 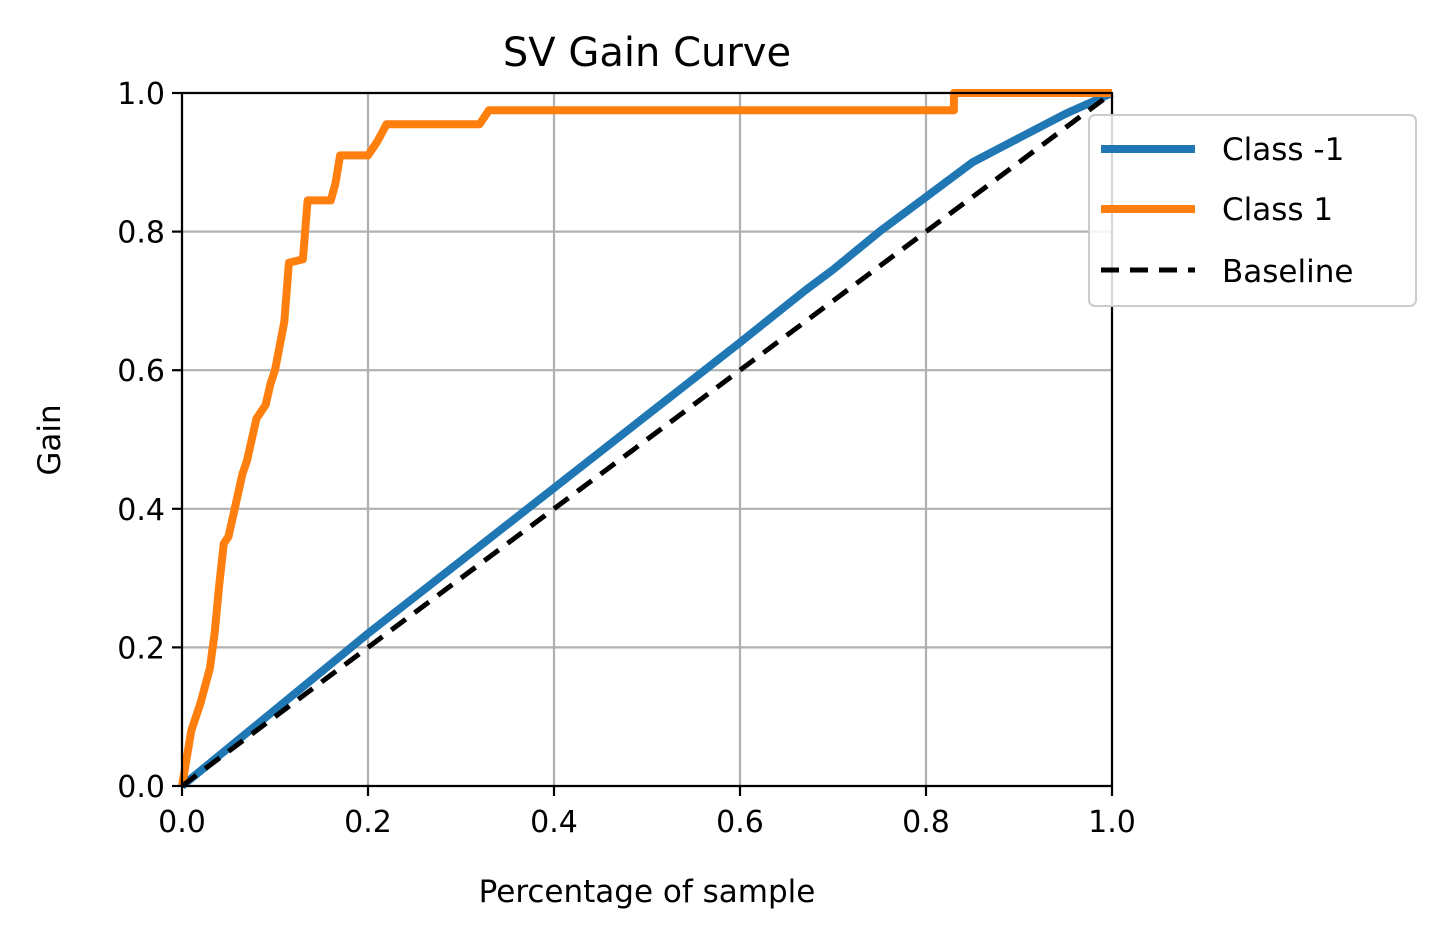 I want to click on x-tick-label: 0.6, so click(x=740, y=822).